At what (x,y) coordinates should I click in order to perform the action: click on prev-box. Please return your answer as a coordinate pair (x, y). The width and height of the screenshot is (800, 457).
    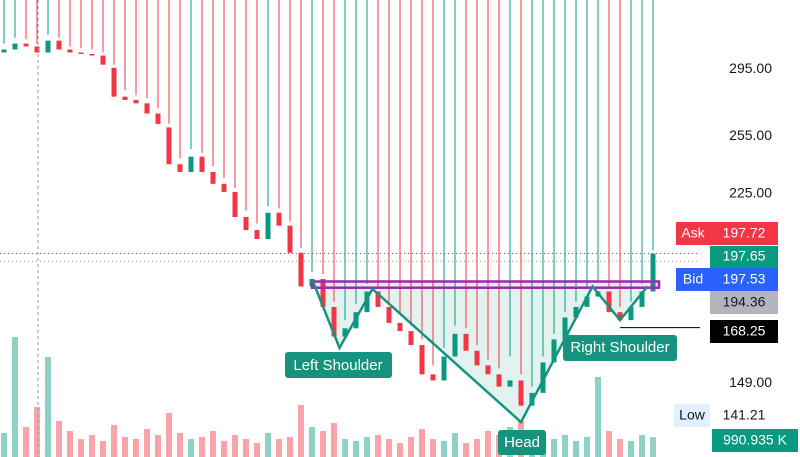
    Looking at the image, I should click on (744, 302).